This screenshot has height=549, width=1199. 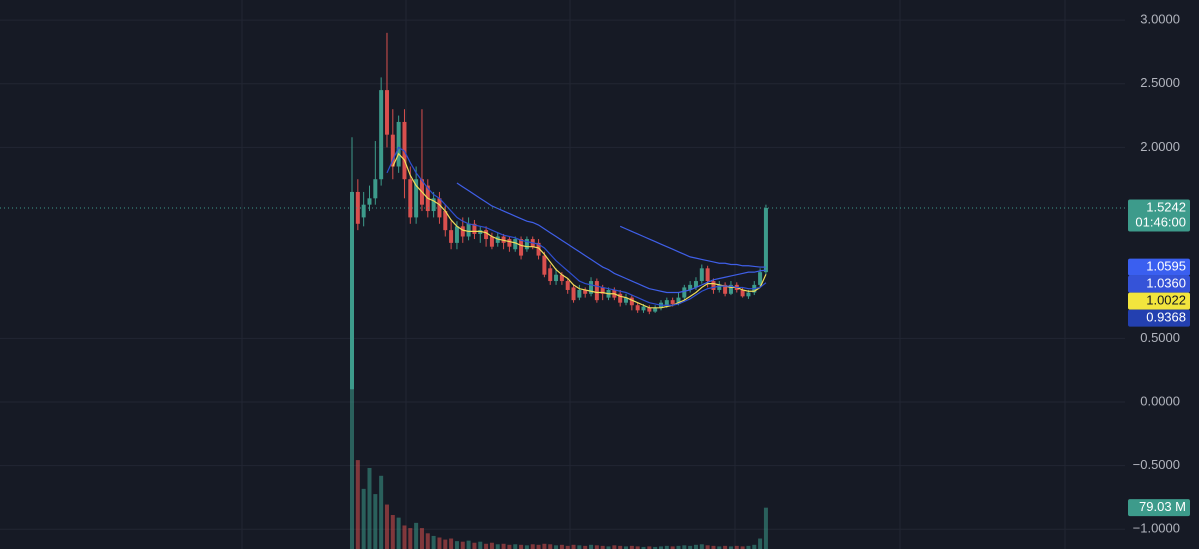 I want to click on y-tick-label: 3.0000, so click(x=1160, y=19).